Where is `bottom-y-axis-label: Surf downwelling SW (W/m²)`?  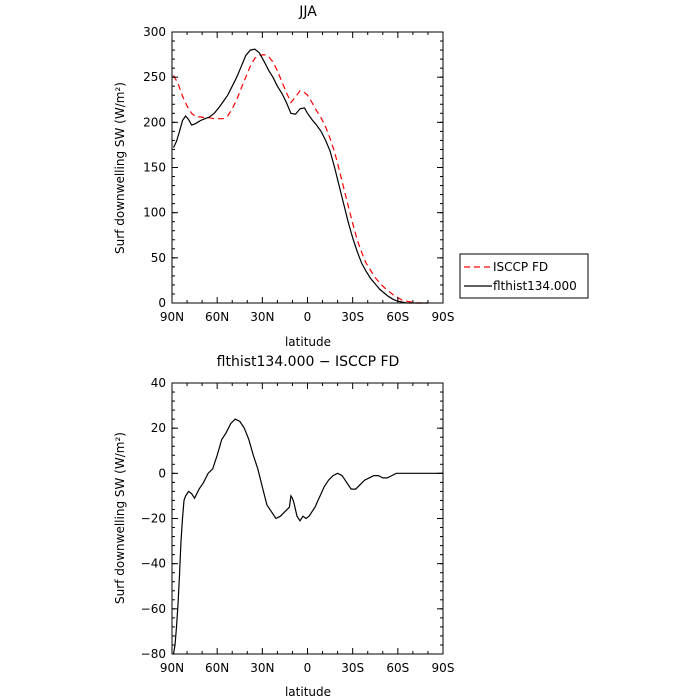
bottom-y-axis-label: Surf downwelling SW (W/m²) is located at coordinates (120, 518).